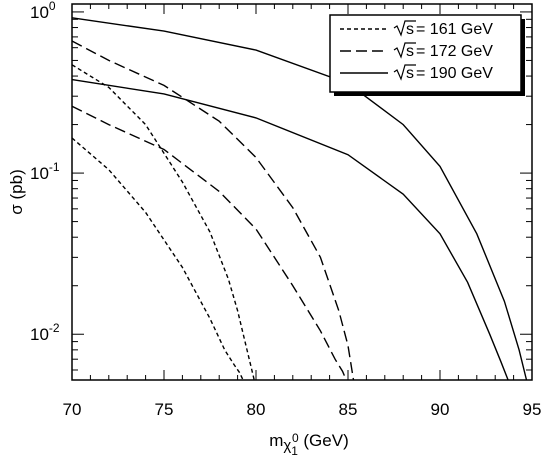 The image size is (544, 461). I want to click on x-tick-label: 85, so click(348, 409).